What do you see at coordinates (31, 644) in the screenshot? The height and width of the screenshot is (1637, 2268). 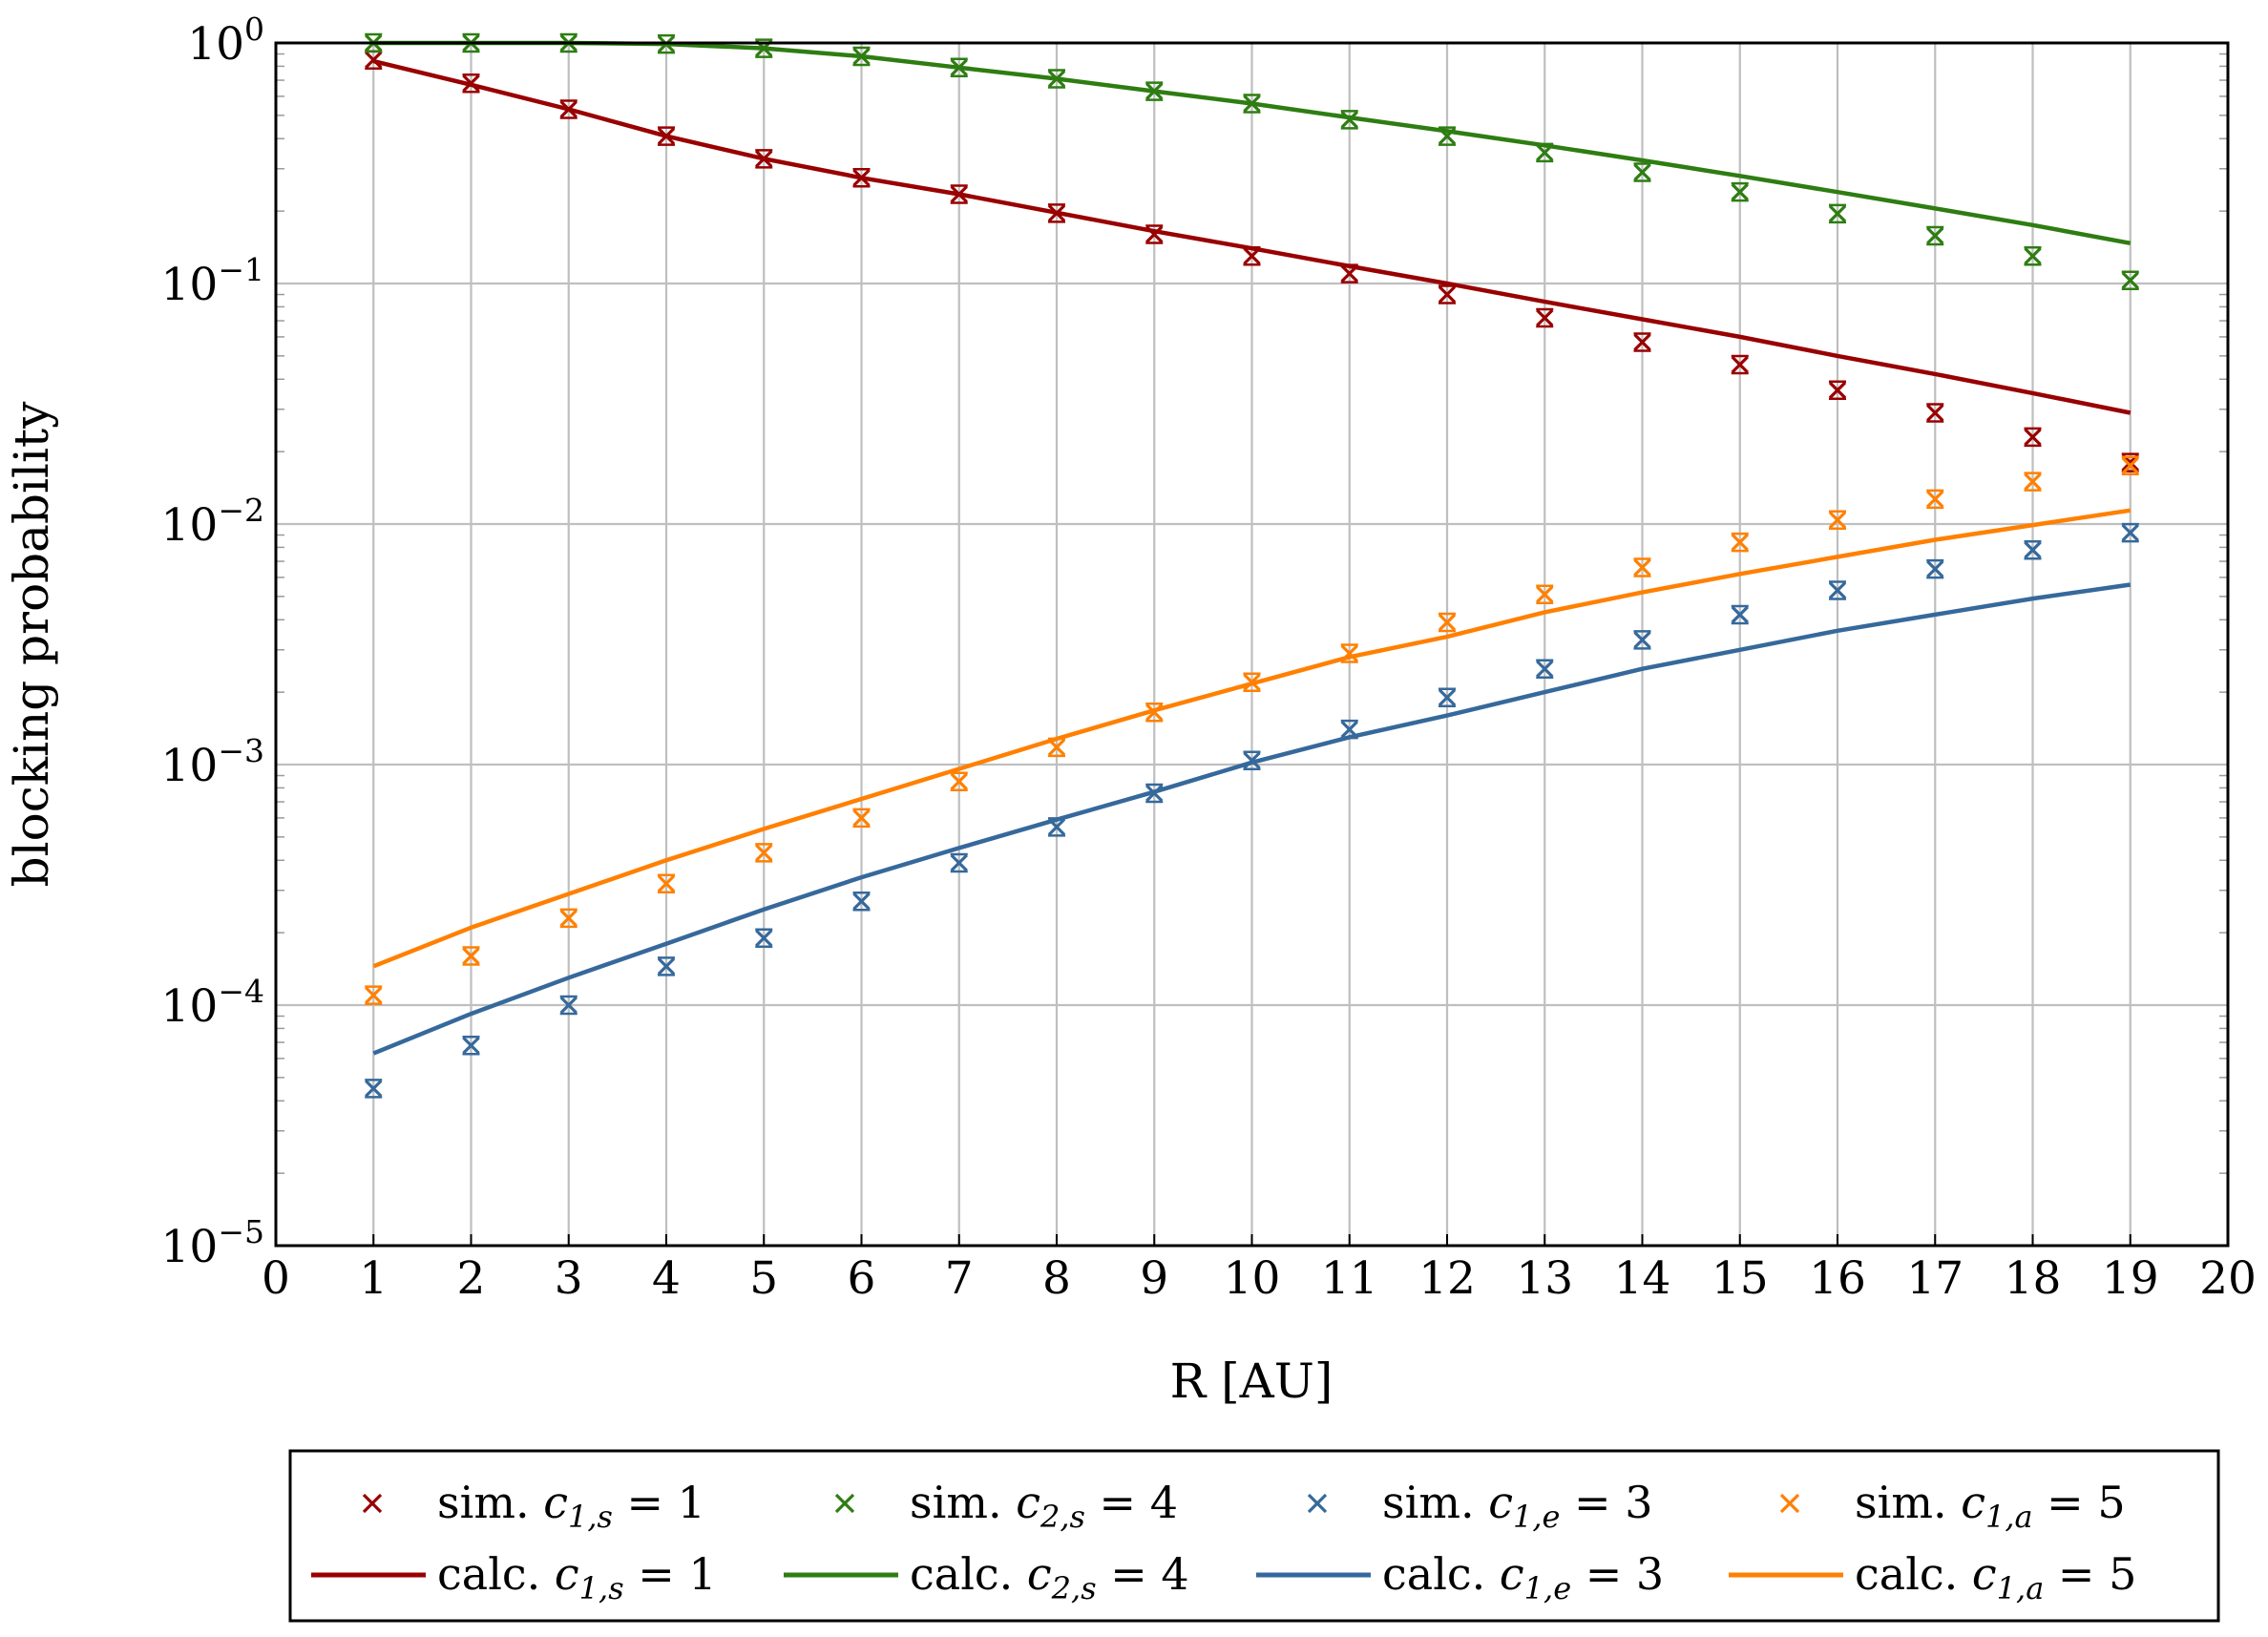 I see `y-axis-title: blocking probability` at bounding box center [31, 644].